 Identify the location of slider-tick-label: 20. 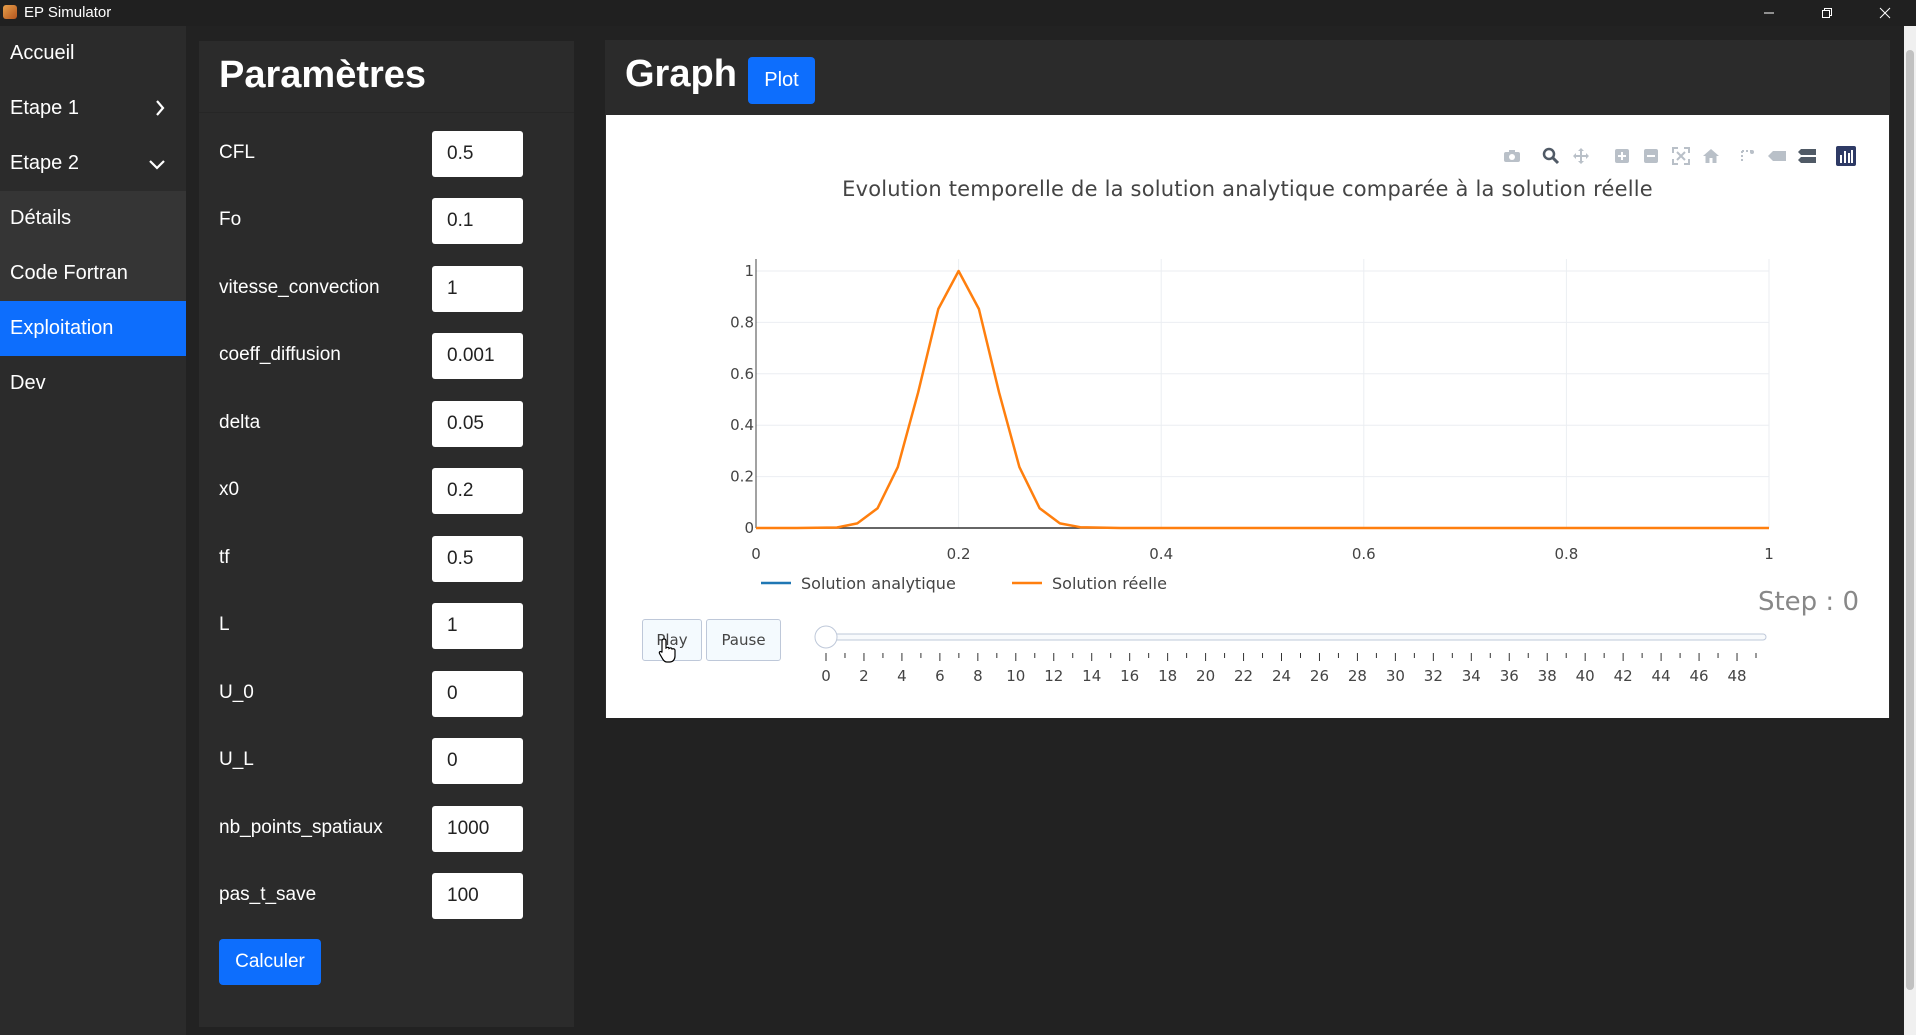
(1205, 676).